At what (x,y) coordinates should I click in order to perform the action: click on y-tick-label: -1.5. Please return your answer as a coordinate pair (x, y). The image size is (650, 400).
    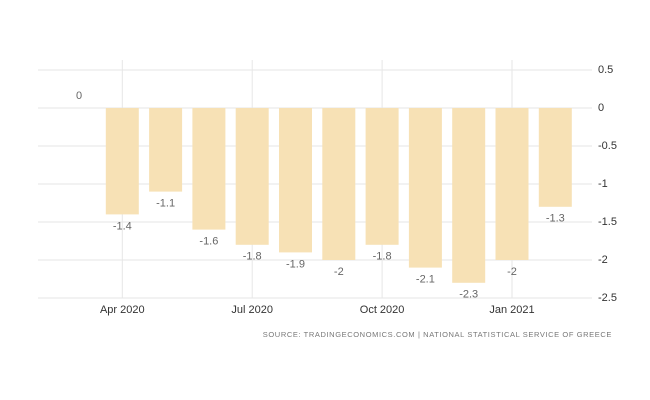
    Looking at the image, I should click on (607, 222).